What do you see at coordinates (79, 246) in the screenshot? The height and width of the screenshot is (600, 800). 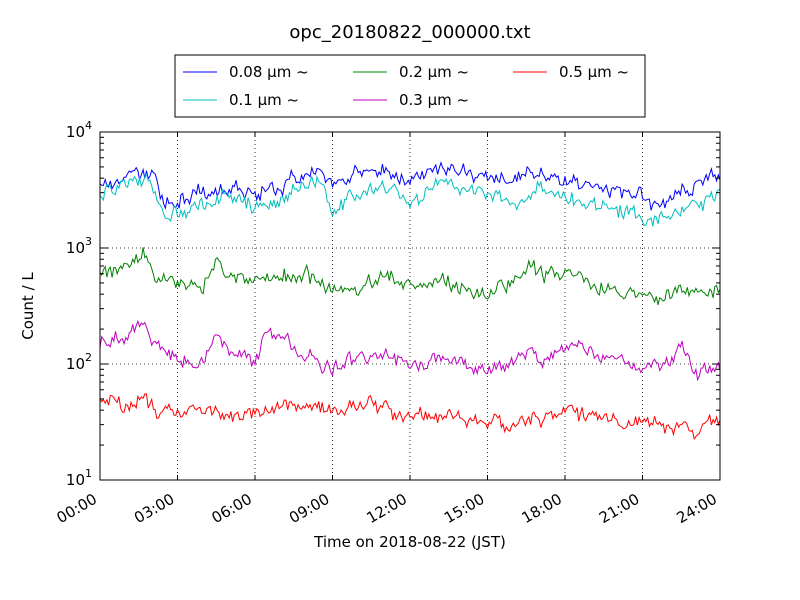 I see `y-tick-label: 10³` at bounding box center [79, 246].